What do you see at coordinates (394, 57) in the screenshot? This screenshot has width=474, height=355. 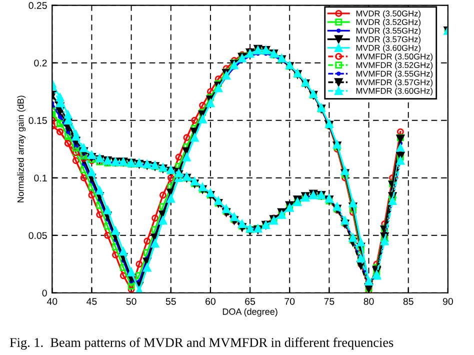 I see `legend-label: MVMFDR (3.50GHz)` at bounding box center [394, 57].